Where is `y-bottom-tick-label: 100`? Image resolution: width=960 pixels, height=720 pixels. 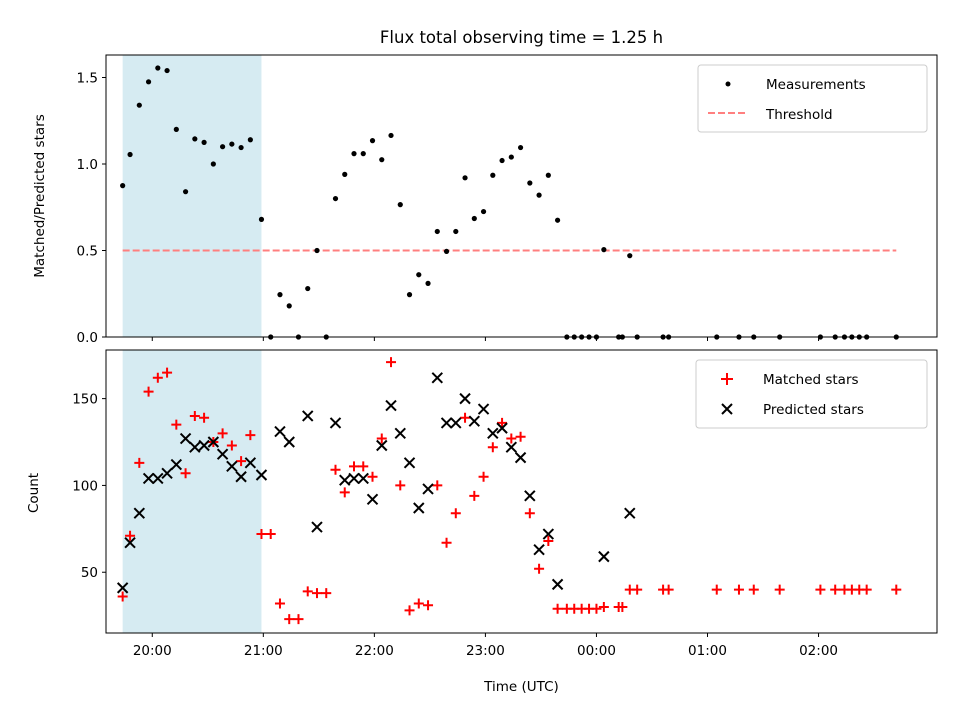
y-bottom-tick-label: 100 is located at coordinates (85, 486).